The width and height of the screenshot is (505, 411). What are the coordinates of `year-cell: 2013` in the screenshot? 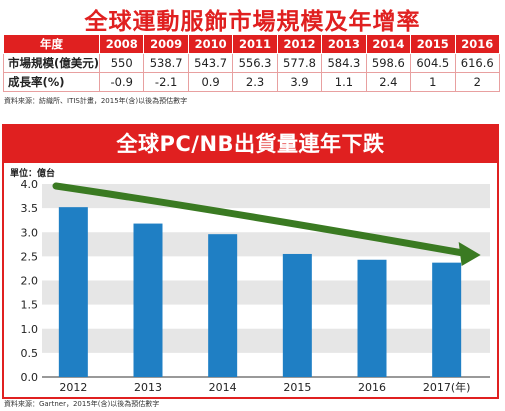 It's located at (344, 44).